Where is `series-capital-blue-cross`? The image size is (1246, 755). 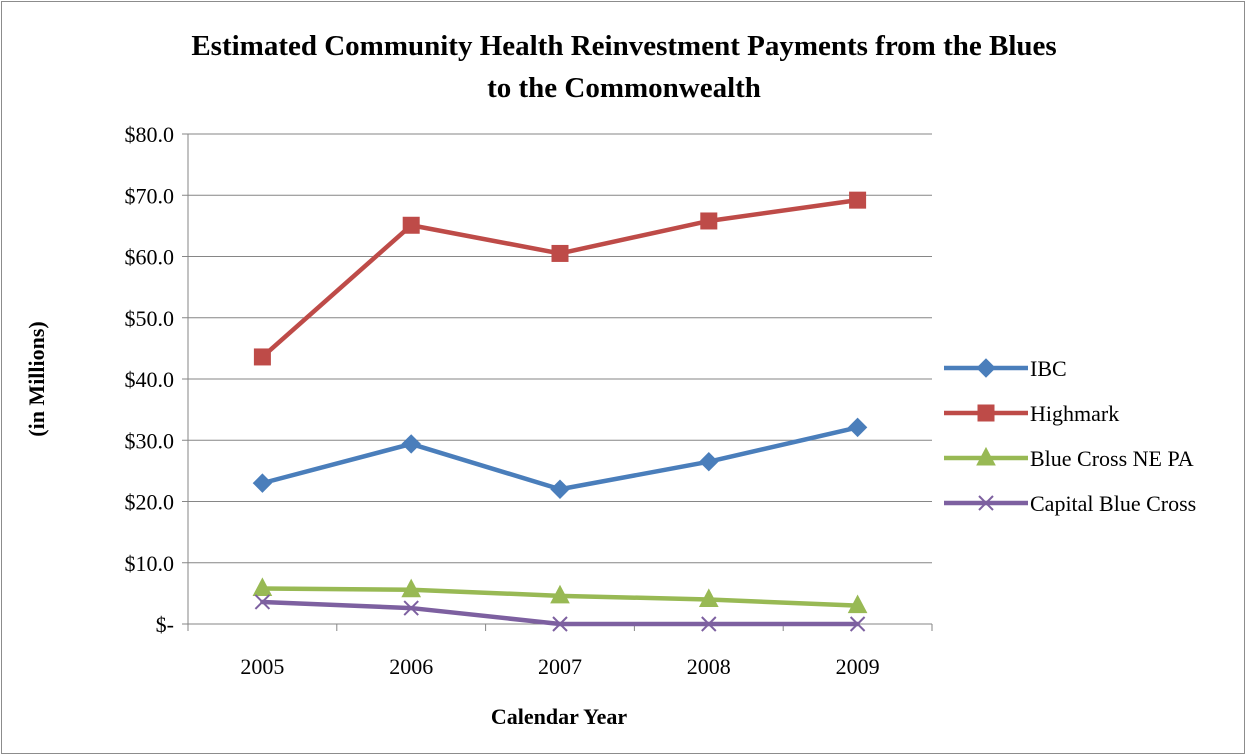
series-capital-blue-cross is located at coordinates (560, 613).